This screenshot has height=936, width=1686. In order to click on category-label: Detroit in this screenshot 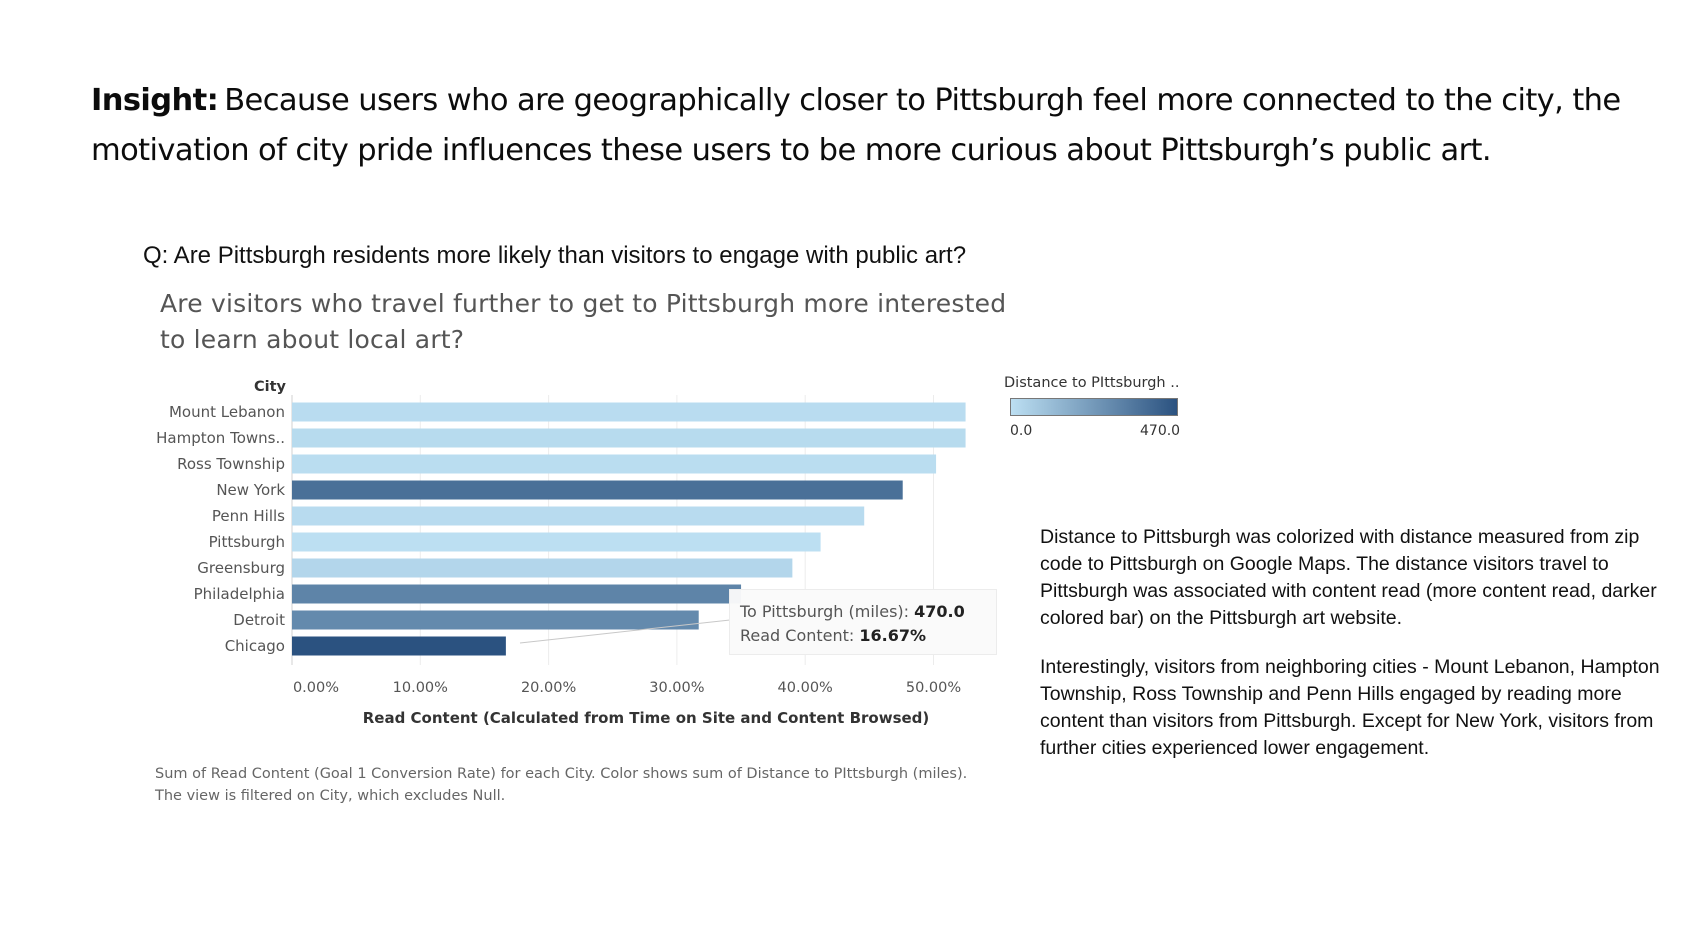, I will do `click(259, 620)`.